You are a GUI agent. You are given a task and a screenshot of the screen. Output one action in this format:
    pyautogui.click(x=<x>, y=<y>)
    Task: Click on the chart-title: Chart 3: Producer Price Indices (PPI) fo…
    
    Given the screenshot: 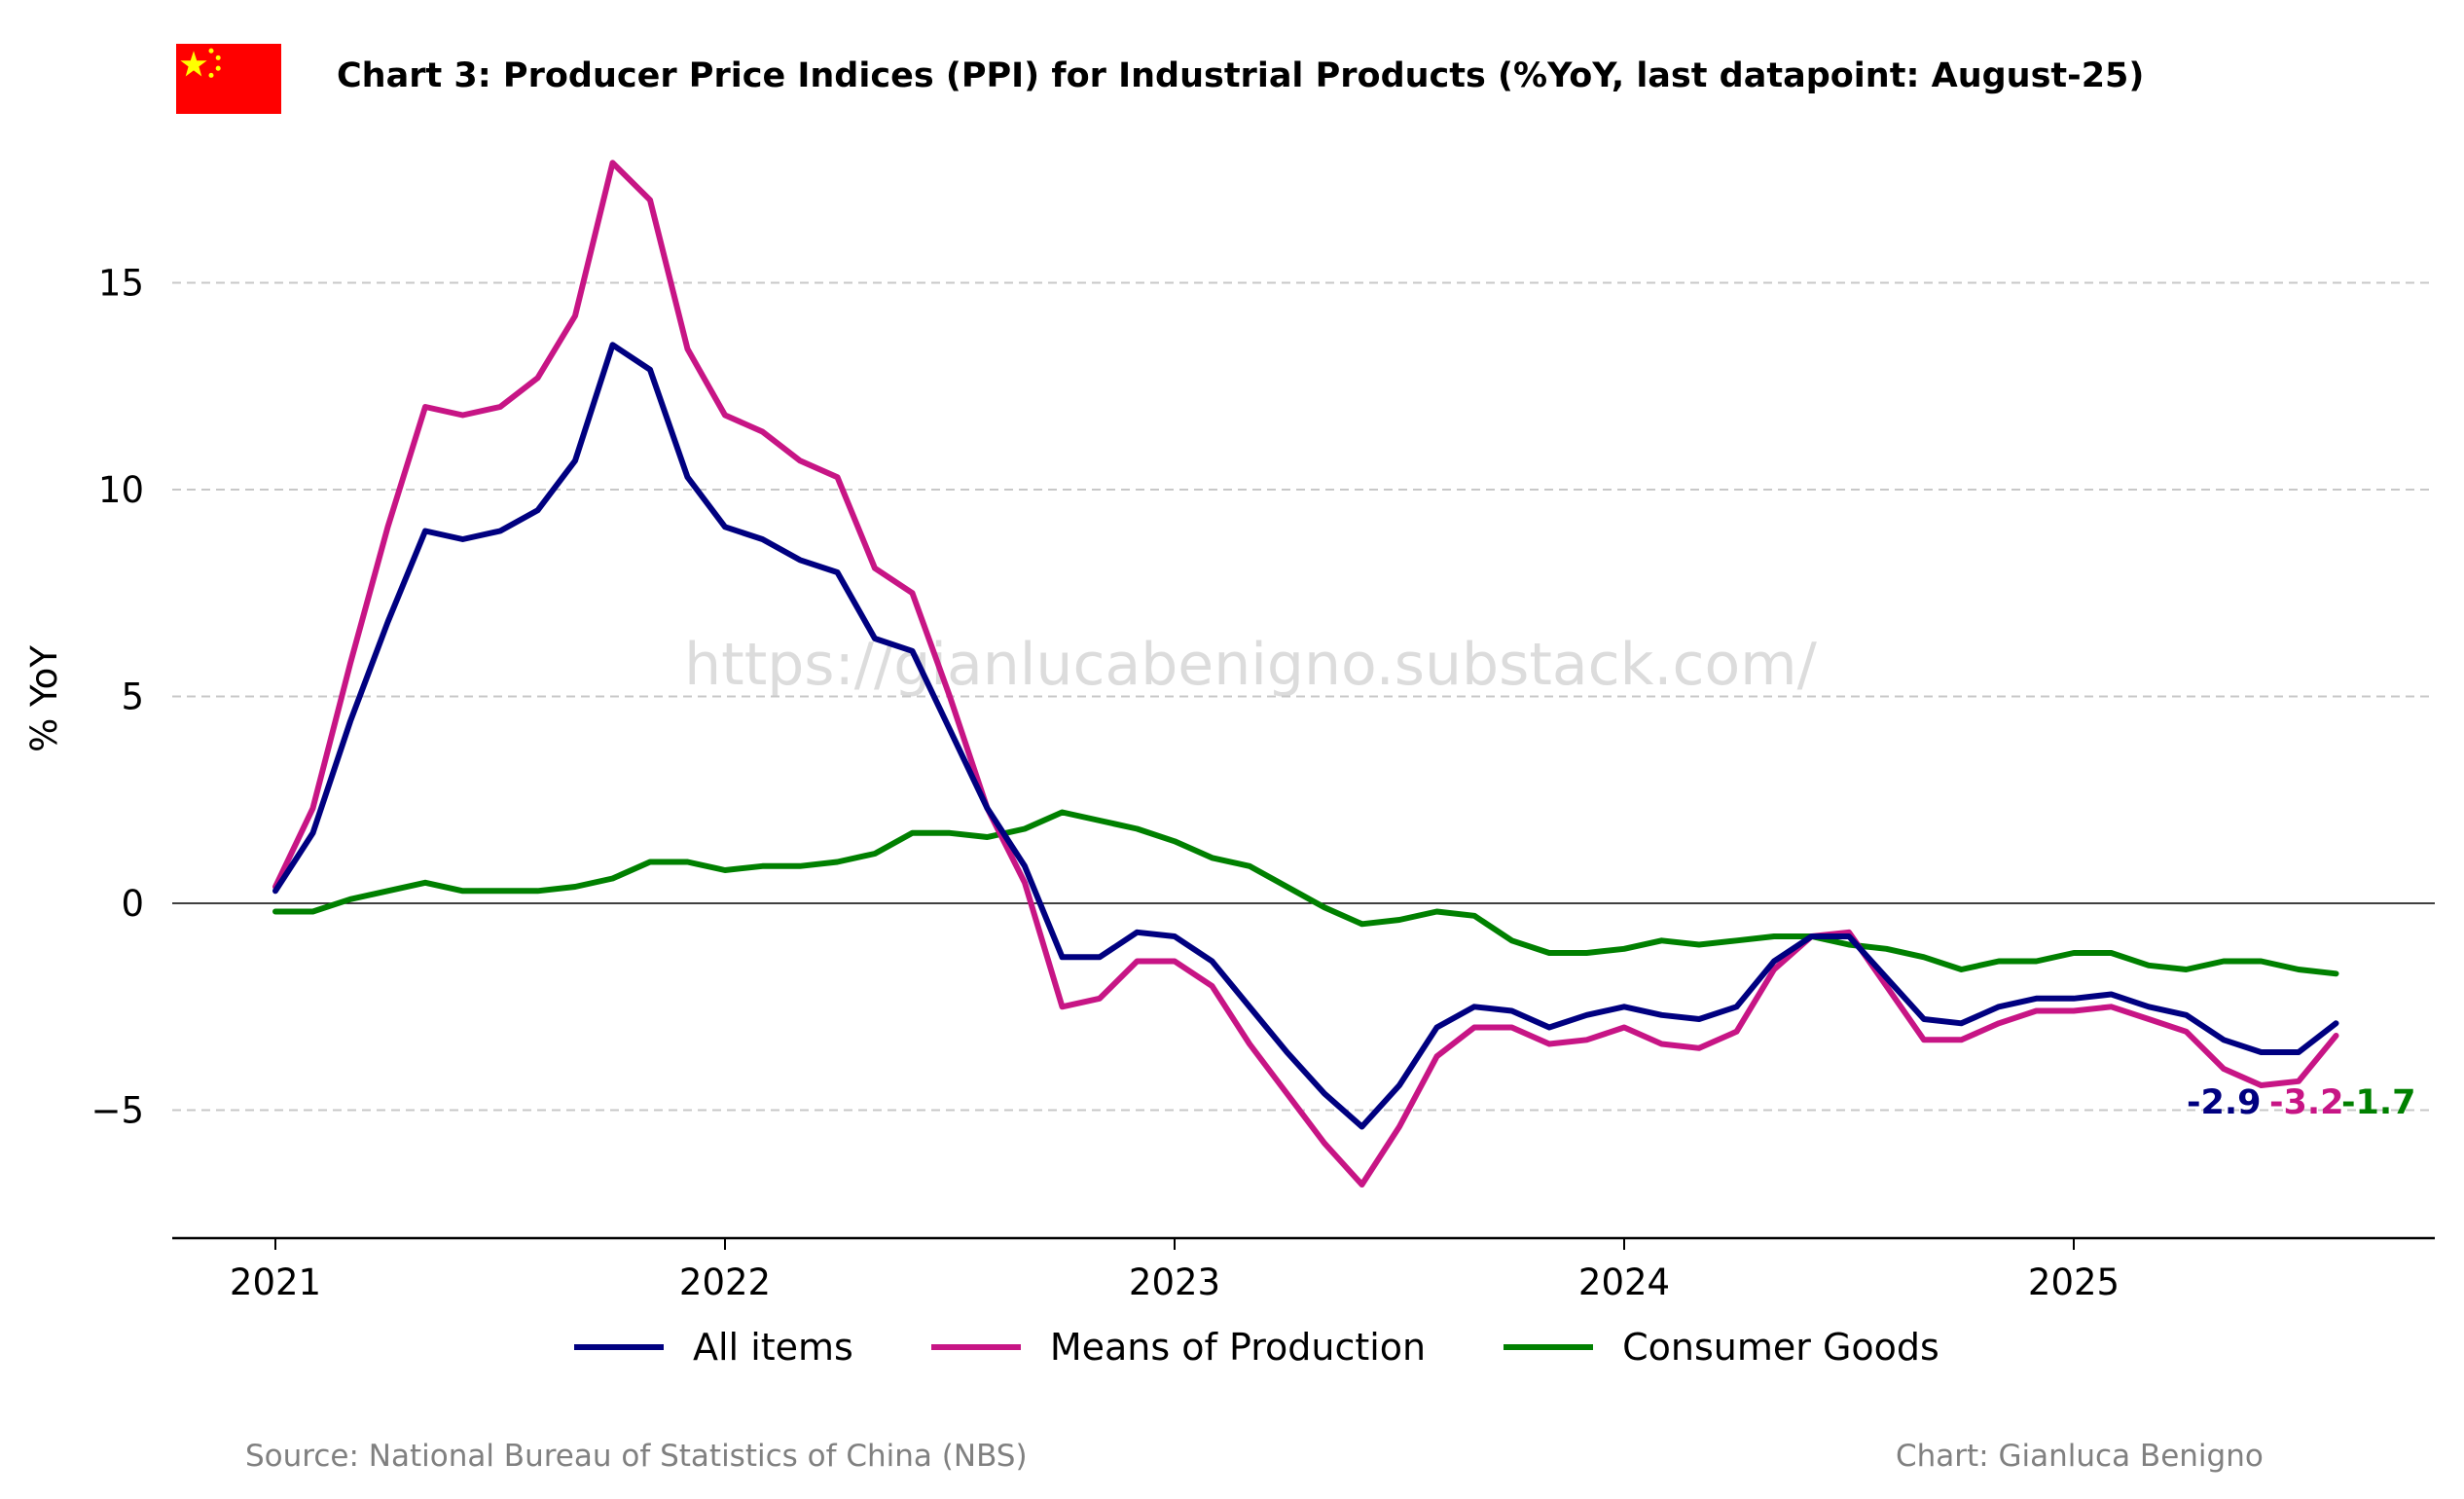 What is the action you would take?
    pyautogui.click(x=1241, y=75)
    